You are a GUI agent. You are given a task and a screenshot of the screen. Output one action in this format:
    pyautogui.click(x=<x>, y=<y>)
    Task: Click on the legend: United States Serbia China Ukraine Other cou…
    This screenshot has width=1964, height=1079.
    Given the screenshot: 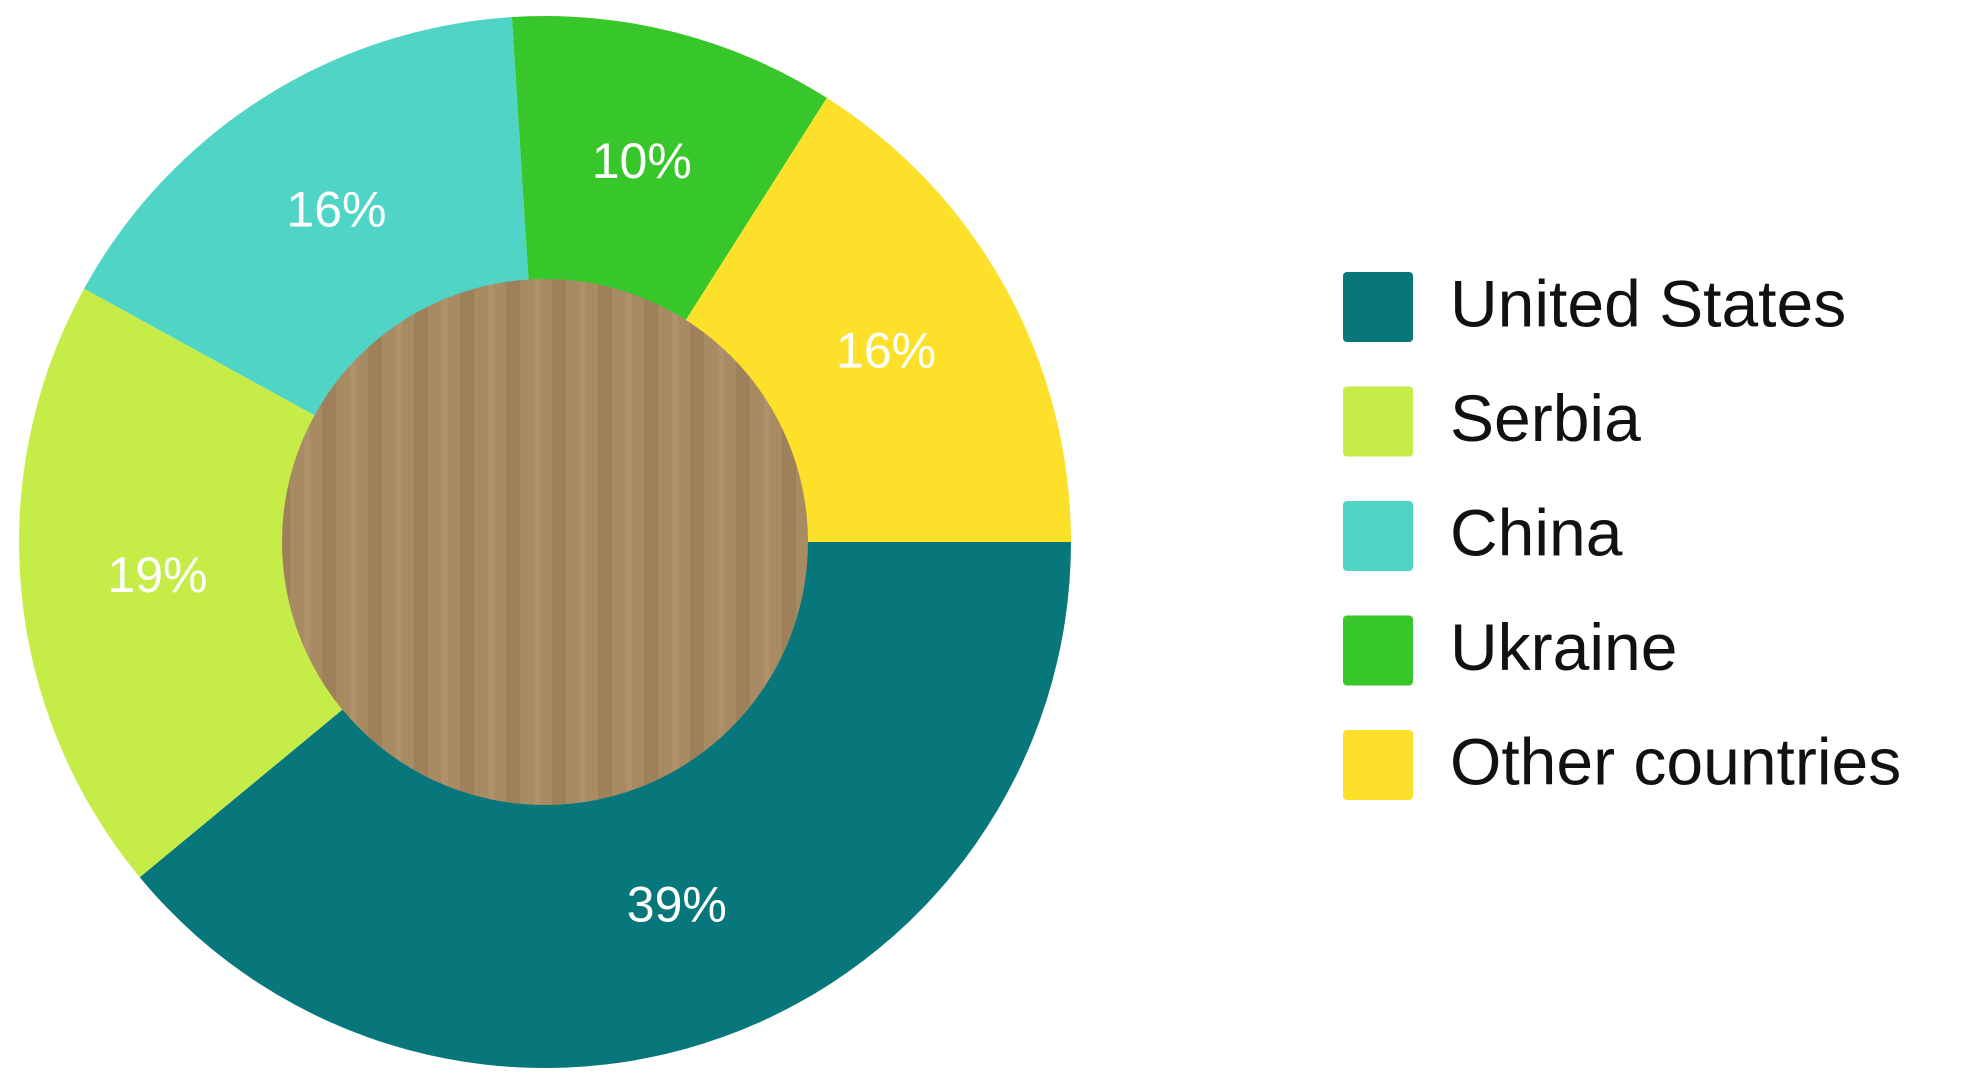 What is the action you would take?
    pyautogui.click(x=1622, y=533)
    